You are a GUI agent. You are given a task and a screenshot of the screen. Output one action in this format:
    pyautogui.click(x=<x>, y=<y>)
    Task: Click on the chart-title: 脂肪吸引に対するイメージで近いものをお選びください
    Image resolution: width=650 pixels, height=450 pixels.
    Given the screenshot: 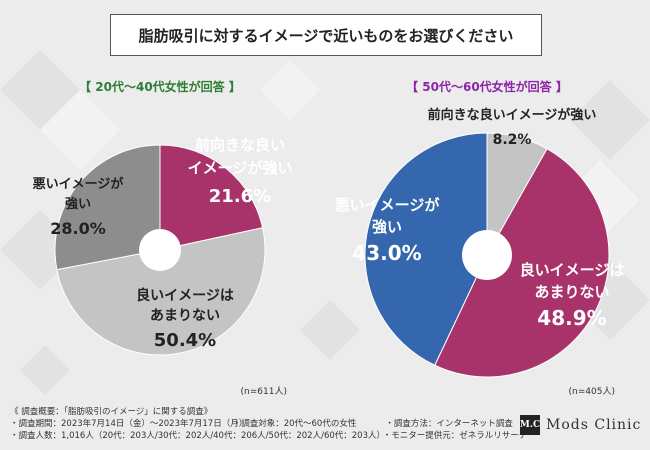 What is the action you would take?
    pyautogui.click(x=326, y=35)
    